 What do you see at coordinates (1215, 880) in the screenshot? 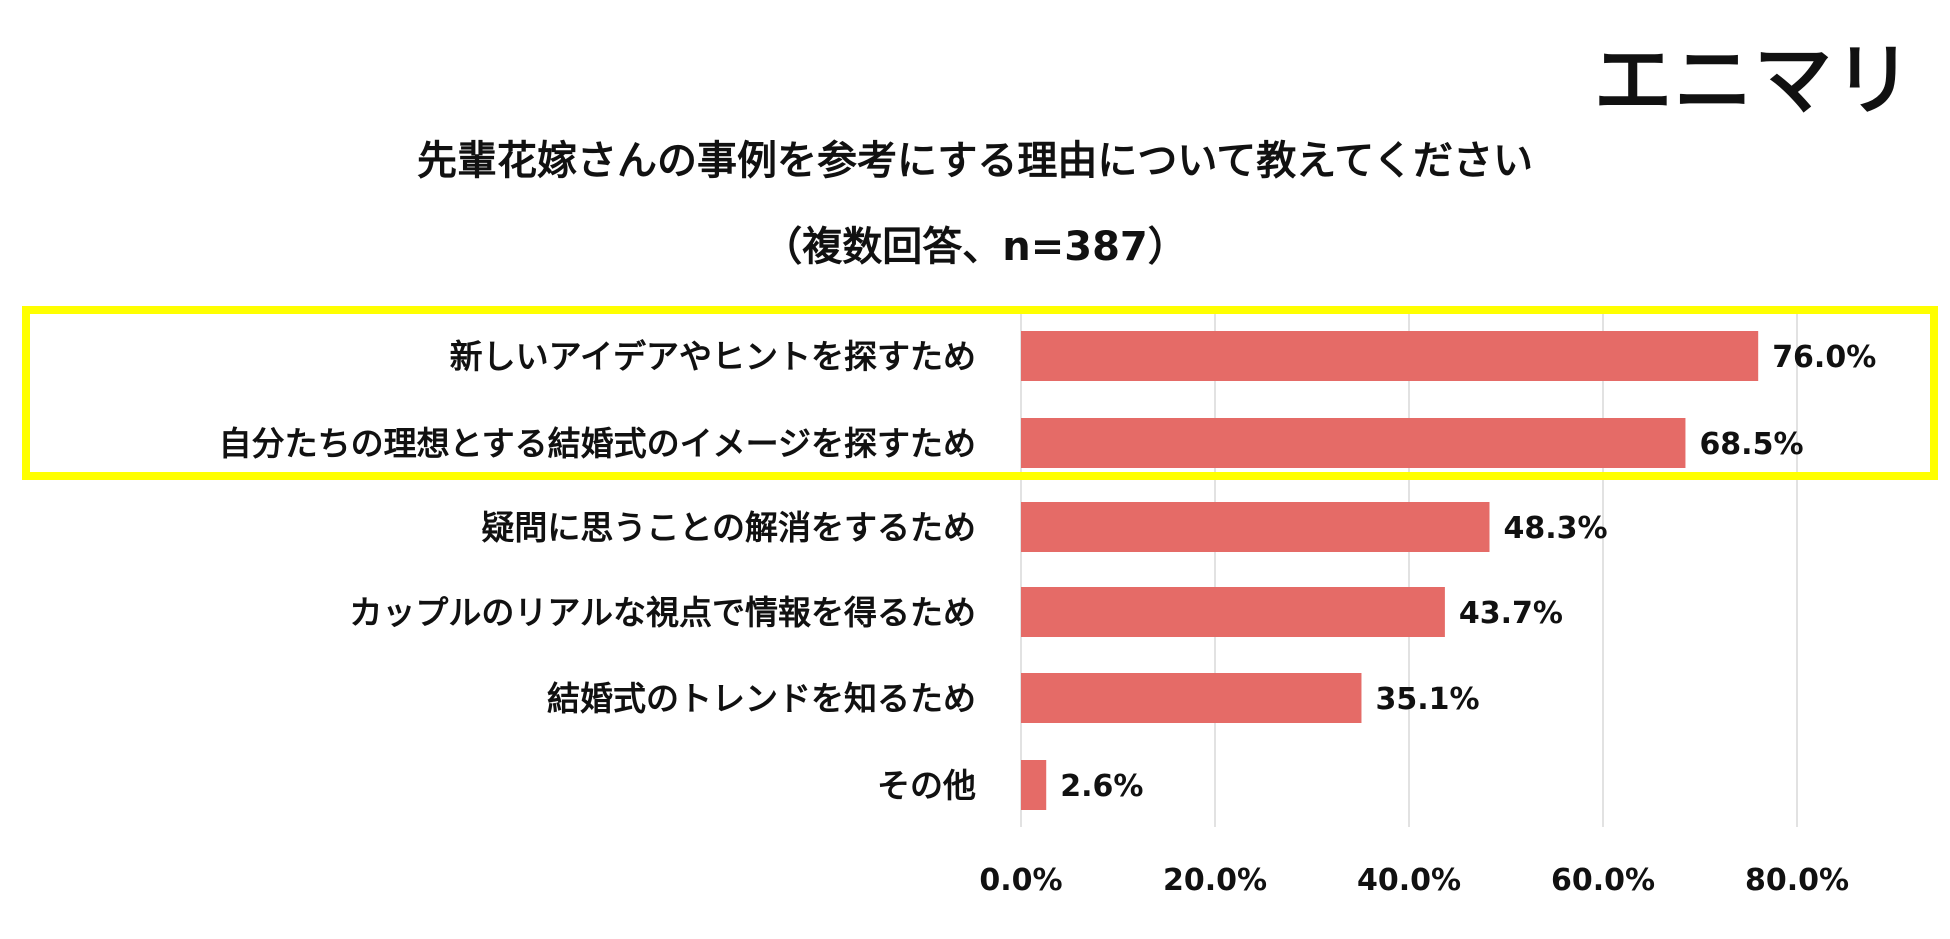
I see `x-tick-label: 20.0%` at bounding box center [1215, 880].